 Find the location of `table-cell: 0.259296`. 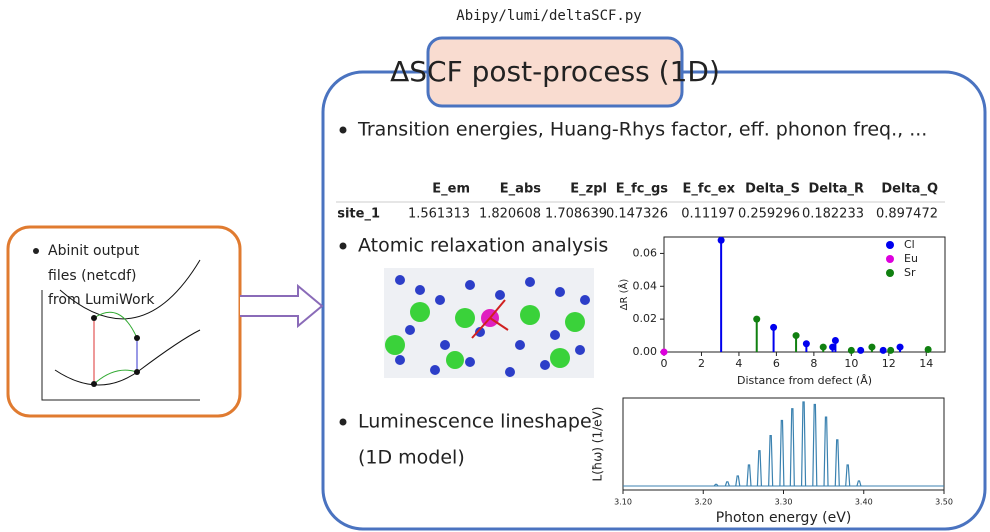

table-cell: 0.259296 is located at coordinates (769, 214).